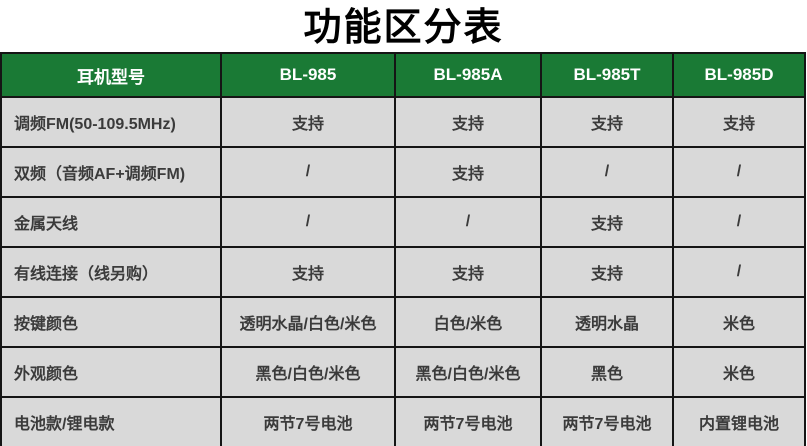  I want to click on row-label: 有线连接（线另购）, so click(111, 272).